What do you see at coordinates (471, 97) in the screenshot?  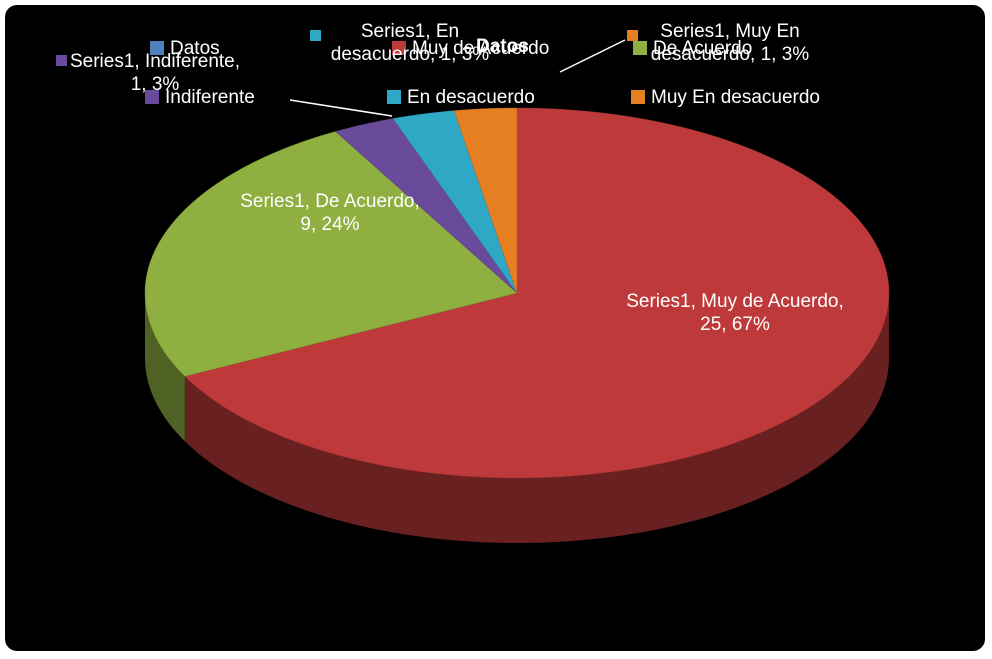 I see `legend-label: En desacuerdo` at bounding box center [471, 97].